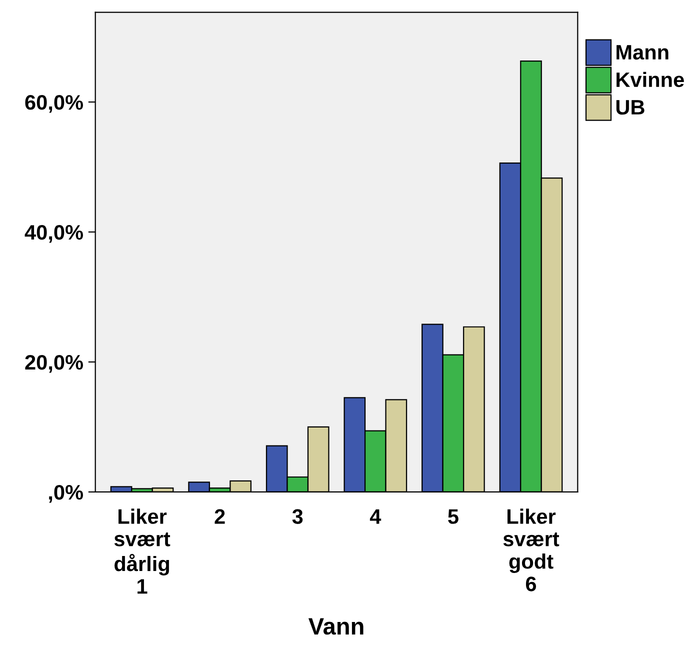 Image resolution: width=696 pixels, height=649 pixels. I want to click on x-tick-label: Liker svært godt 6, so click(531, 550).